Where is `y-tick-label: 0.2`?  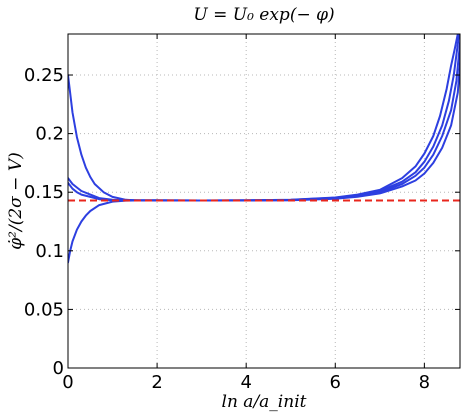
y-tick-label: 0.2 is located at coordinates (49, 134).